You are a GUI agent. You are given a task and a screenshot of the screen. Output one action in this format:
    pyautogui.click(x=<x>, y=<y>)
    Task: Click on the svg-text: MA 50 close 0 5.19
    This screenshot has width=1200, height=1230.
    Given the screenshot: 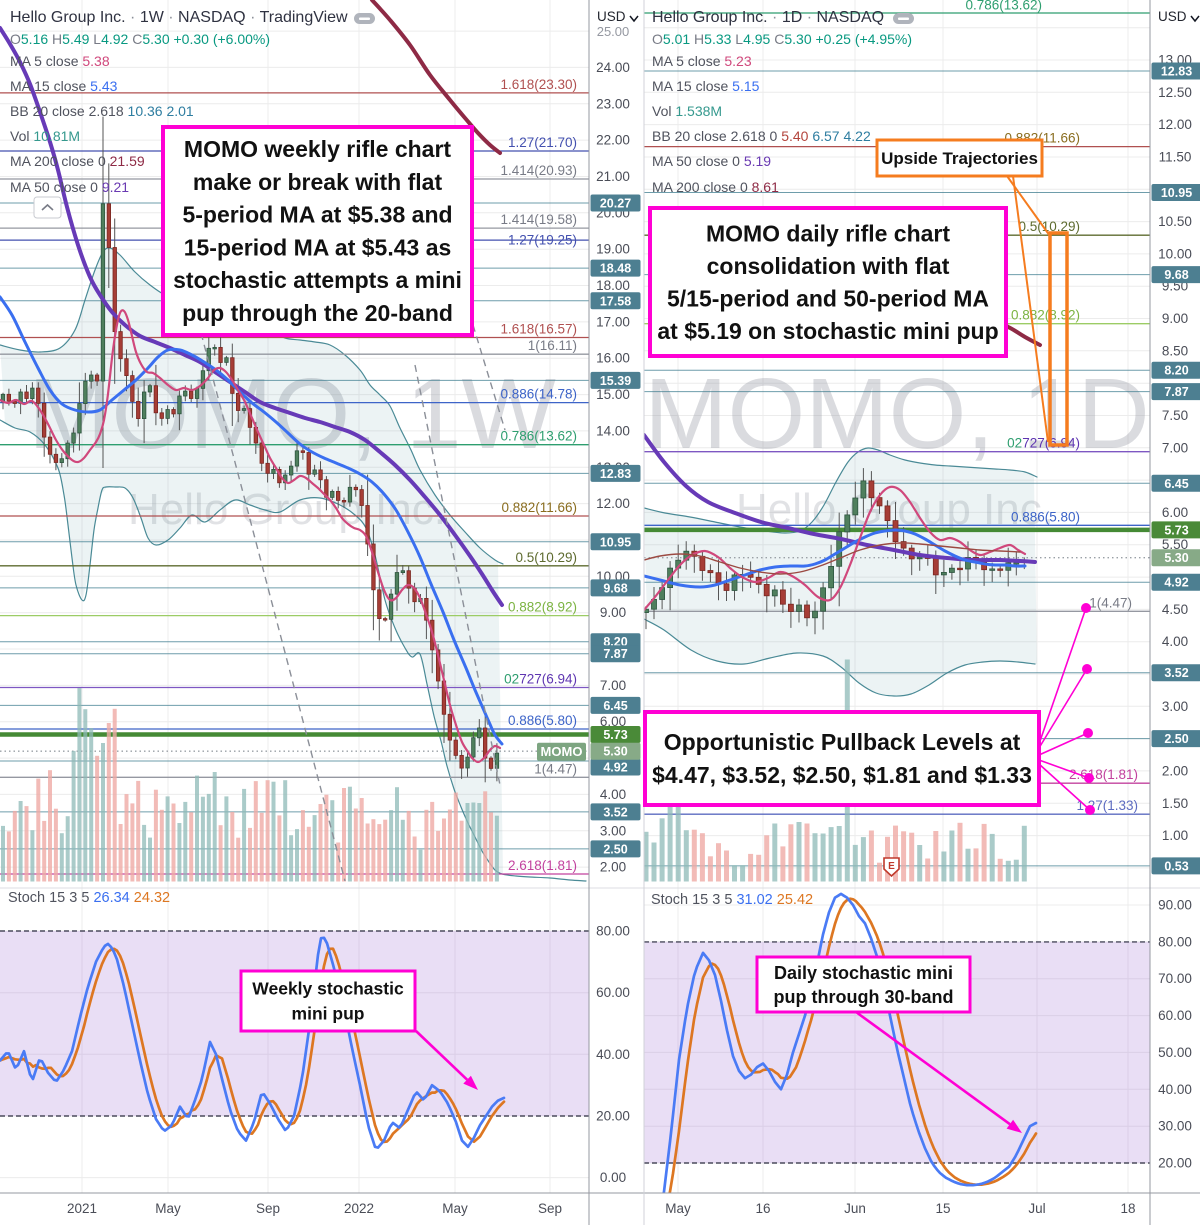 What is the action you would take?
    pyautogui.click(x=711, y=161)
    